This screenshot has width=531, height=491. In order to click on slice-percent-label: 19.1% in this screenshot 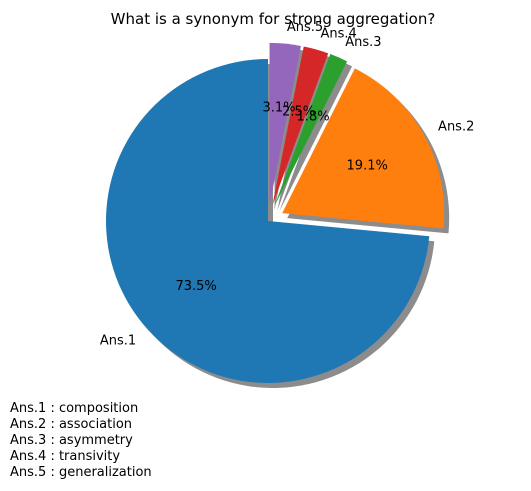, I will do `click(367, 166)`.